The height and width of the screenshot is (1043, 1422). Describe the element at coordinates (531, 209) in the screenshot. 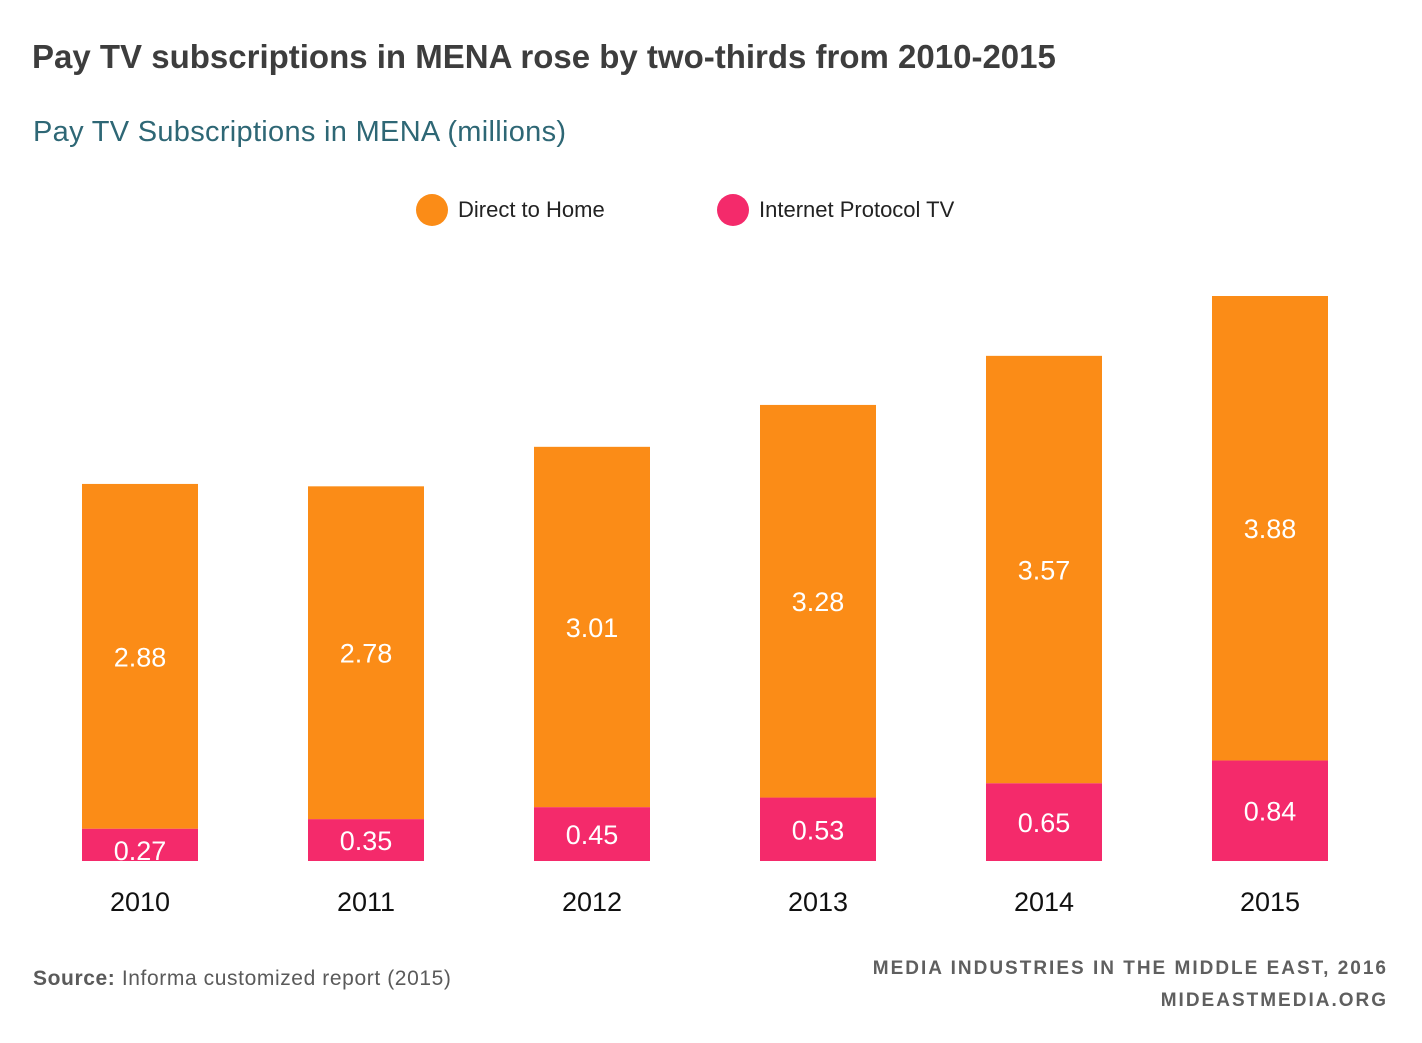

I see `legend-label-direct-to-home: Direct to Home` at that location.